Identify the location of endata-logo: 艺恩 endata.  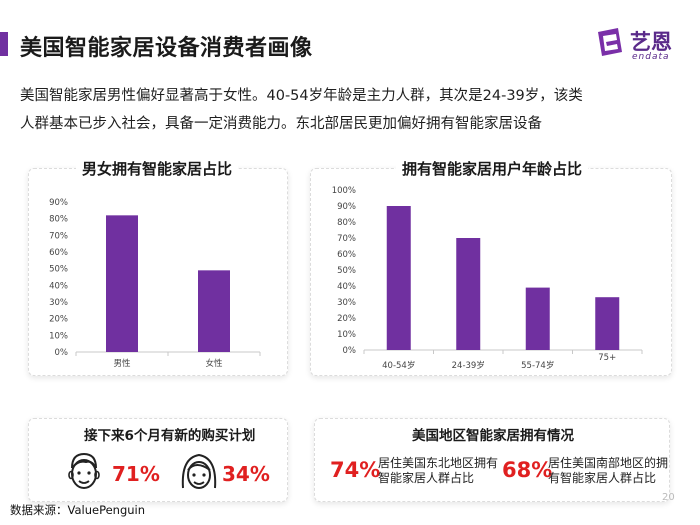
(642, 44).